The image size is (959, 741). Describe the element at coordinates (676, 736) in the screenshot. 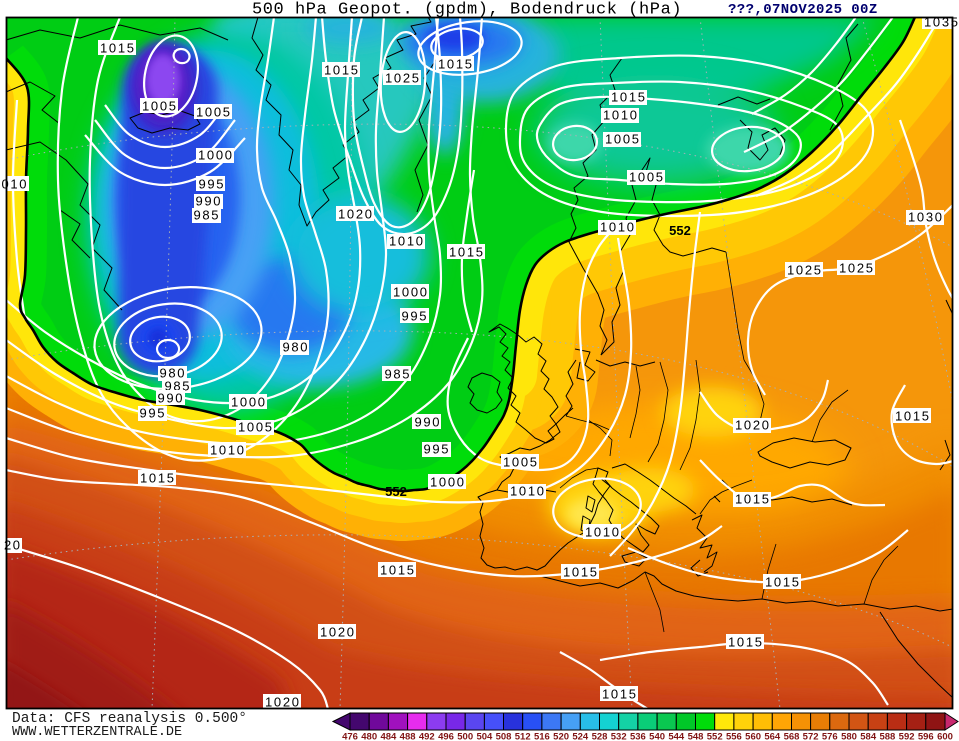

I see `svg-text: 544` at that location.